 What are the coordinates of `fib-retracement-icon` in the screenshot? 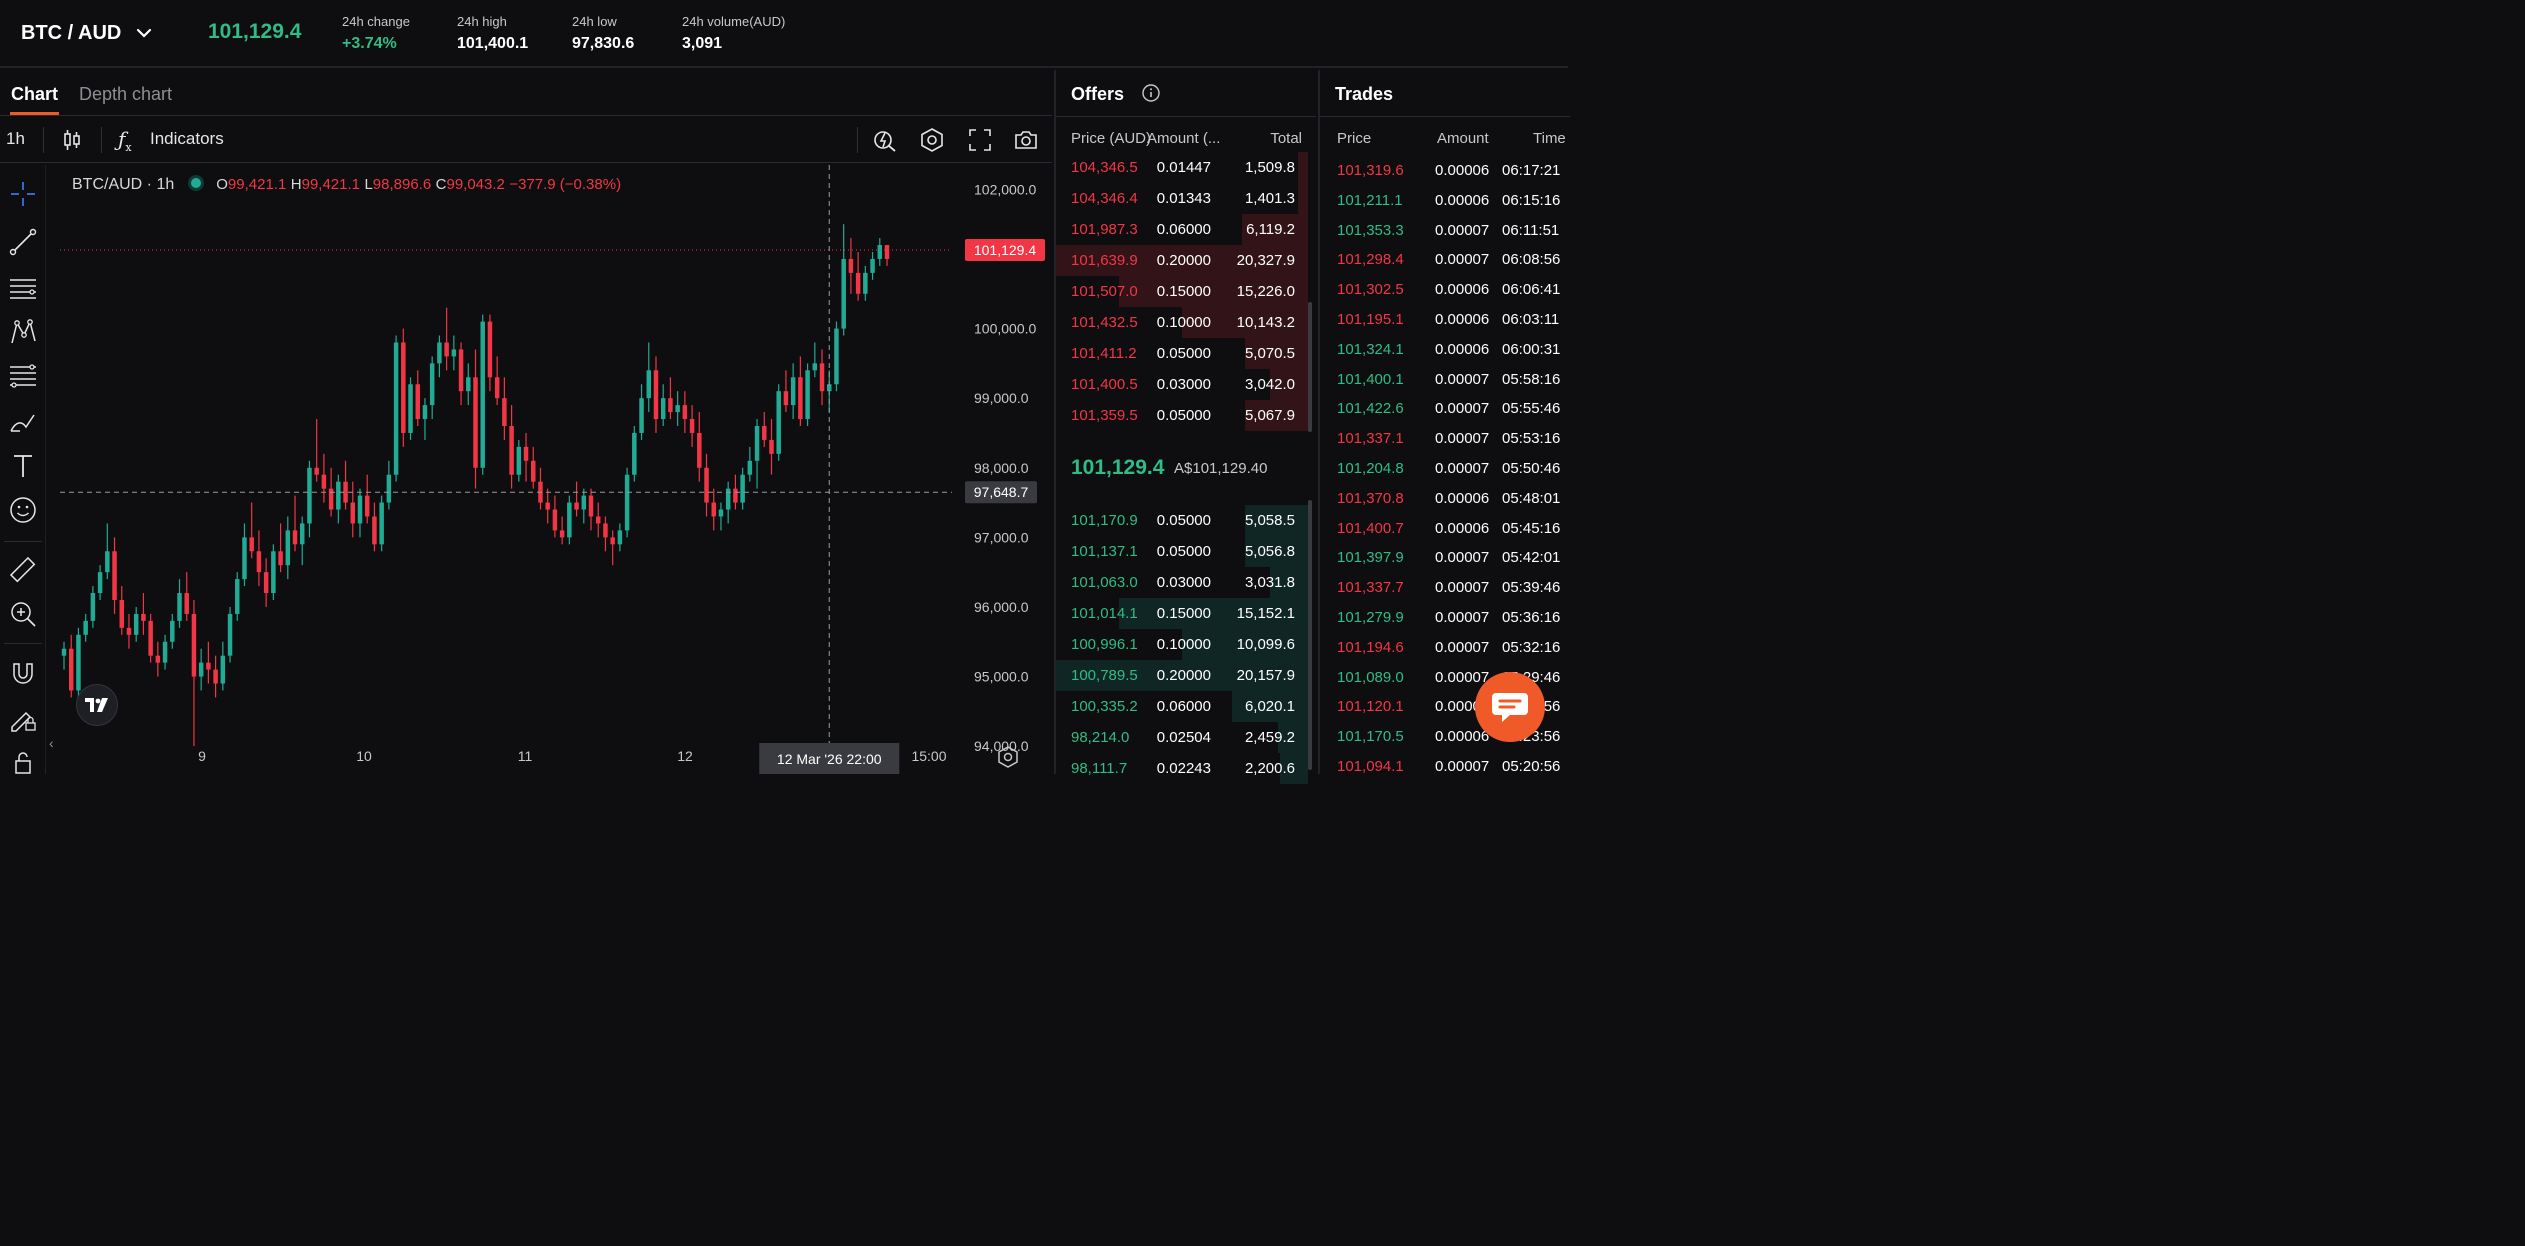 It's located at (23, 376).